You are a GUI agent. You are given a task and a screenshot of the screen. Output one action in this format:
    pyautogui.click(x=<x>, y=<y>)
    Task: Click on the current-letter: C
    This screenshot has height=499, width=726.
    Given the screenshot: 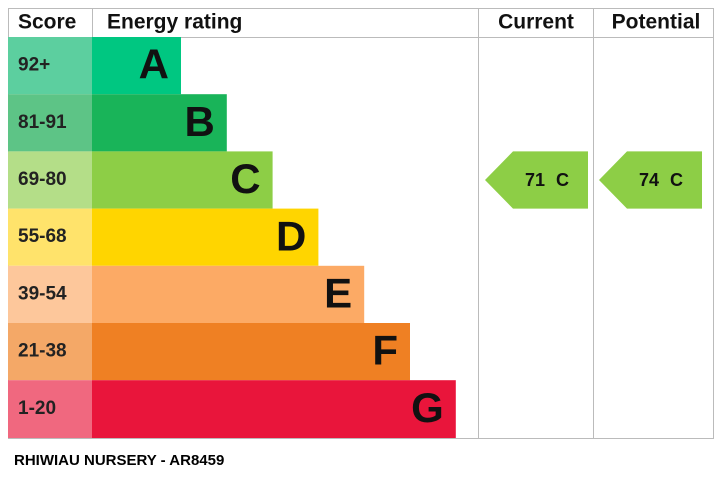 What is the action you would take?
    pyautogui.click(x=562, y=180)
    